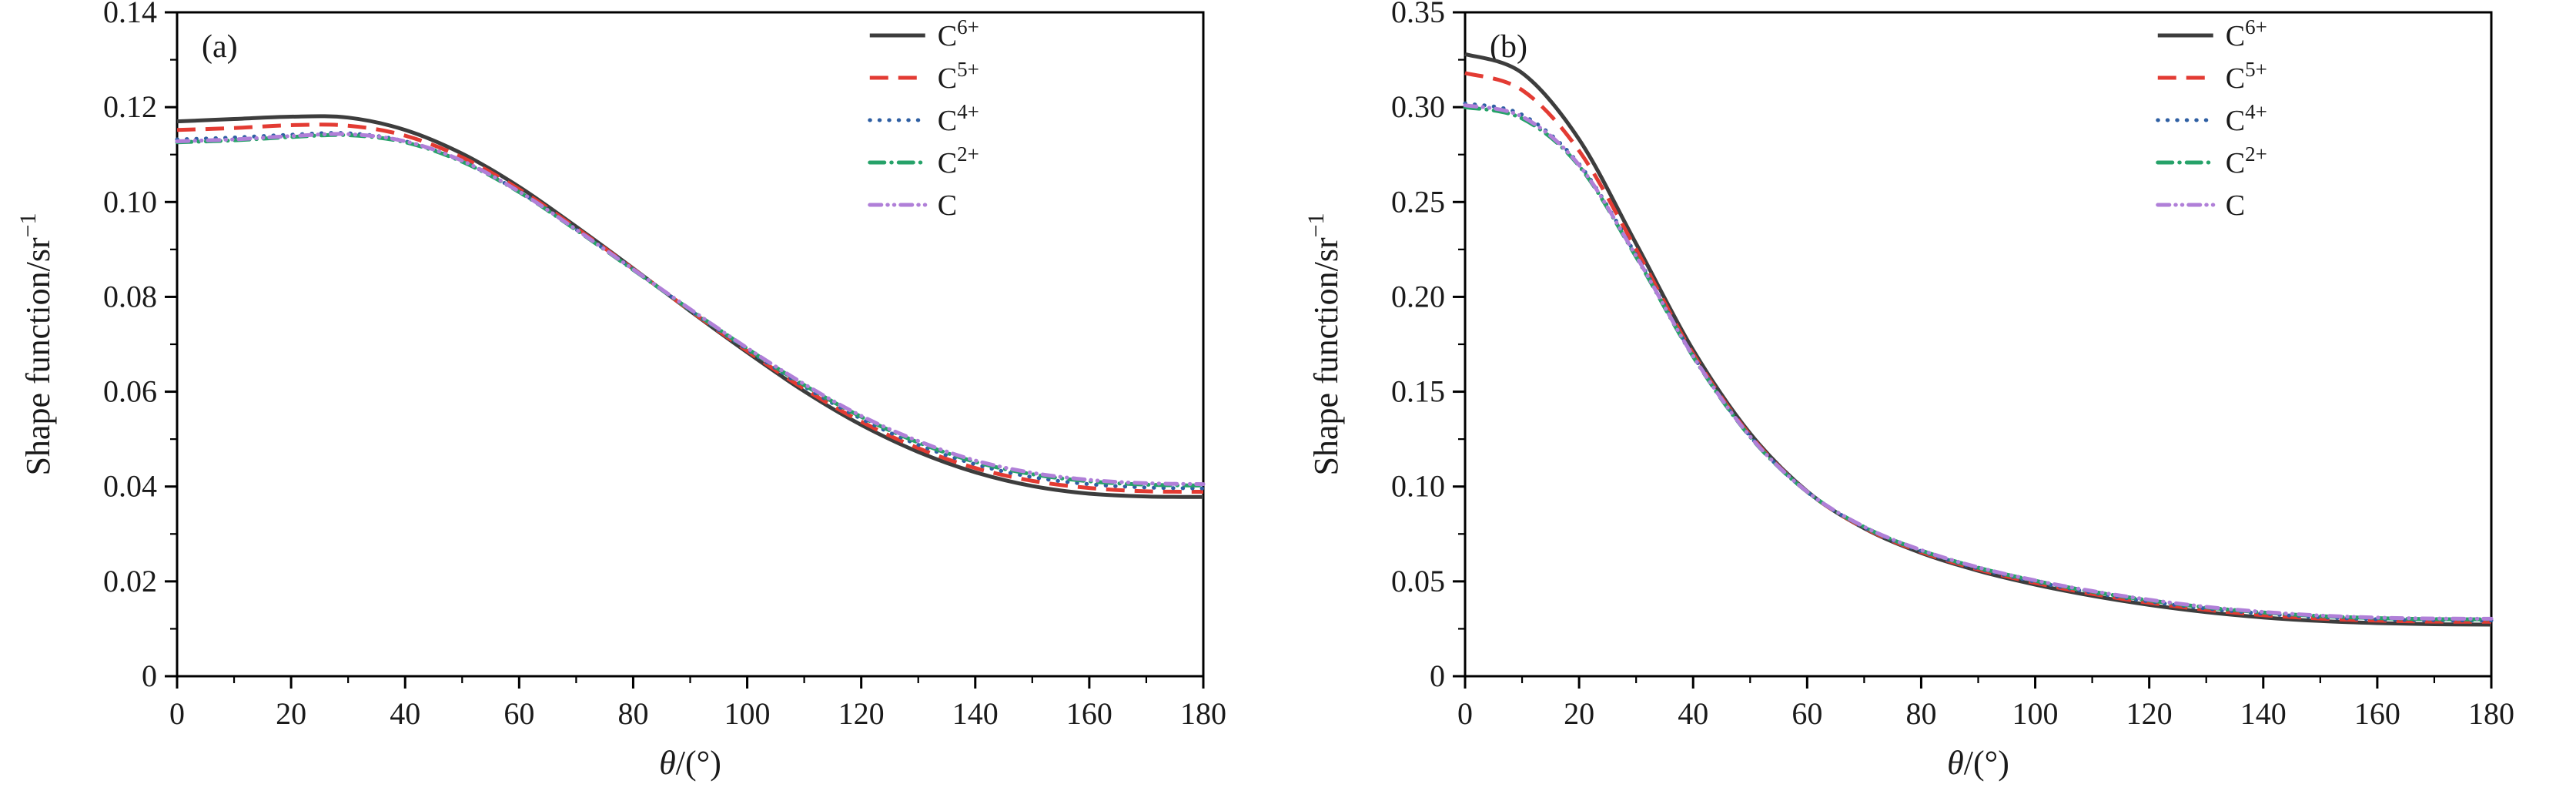  Describe the element at coordinates (130, 391) in the screenshot. I see `y-axis-tick-label: 0.06` at that location.